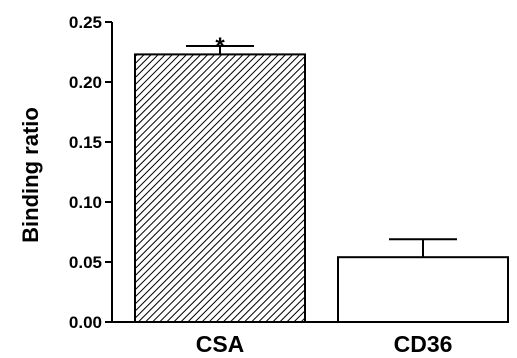 The image size is (517, 358). I want to click on y-tick-label: 0.20, so click(85, 82).